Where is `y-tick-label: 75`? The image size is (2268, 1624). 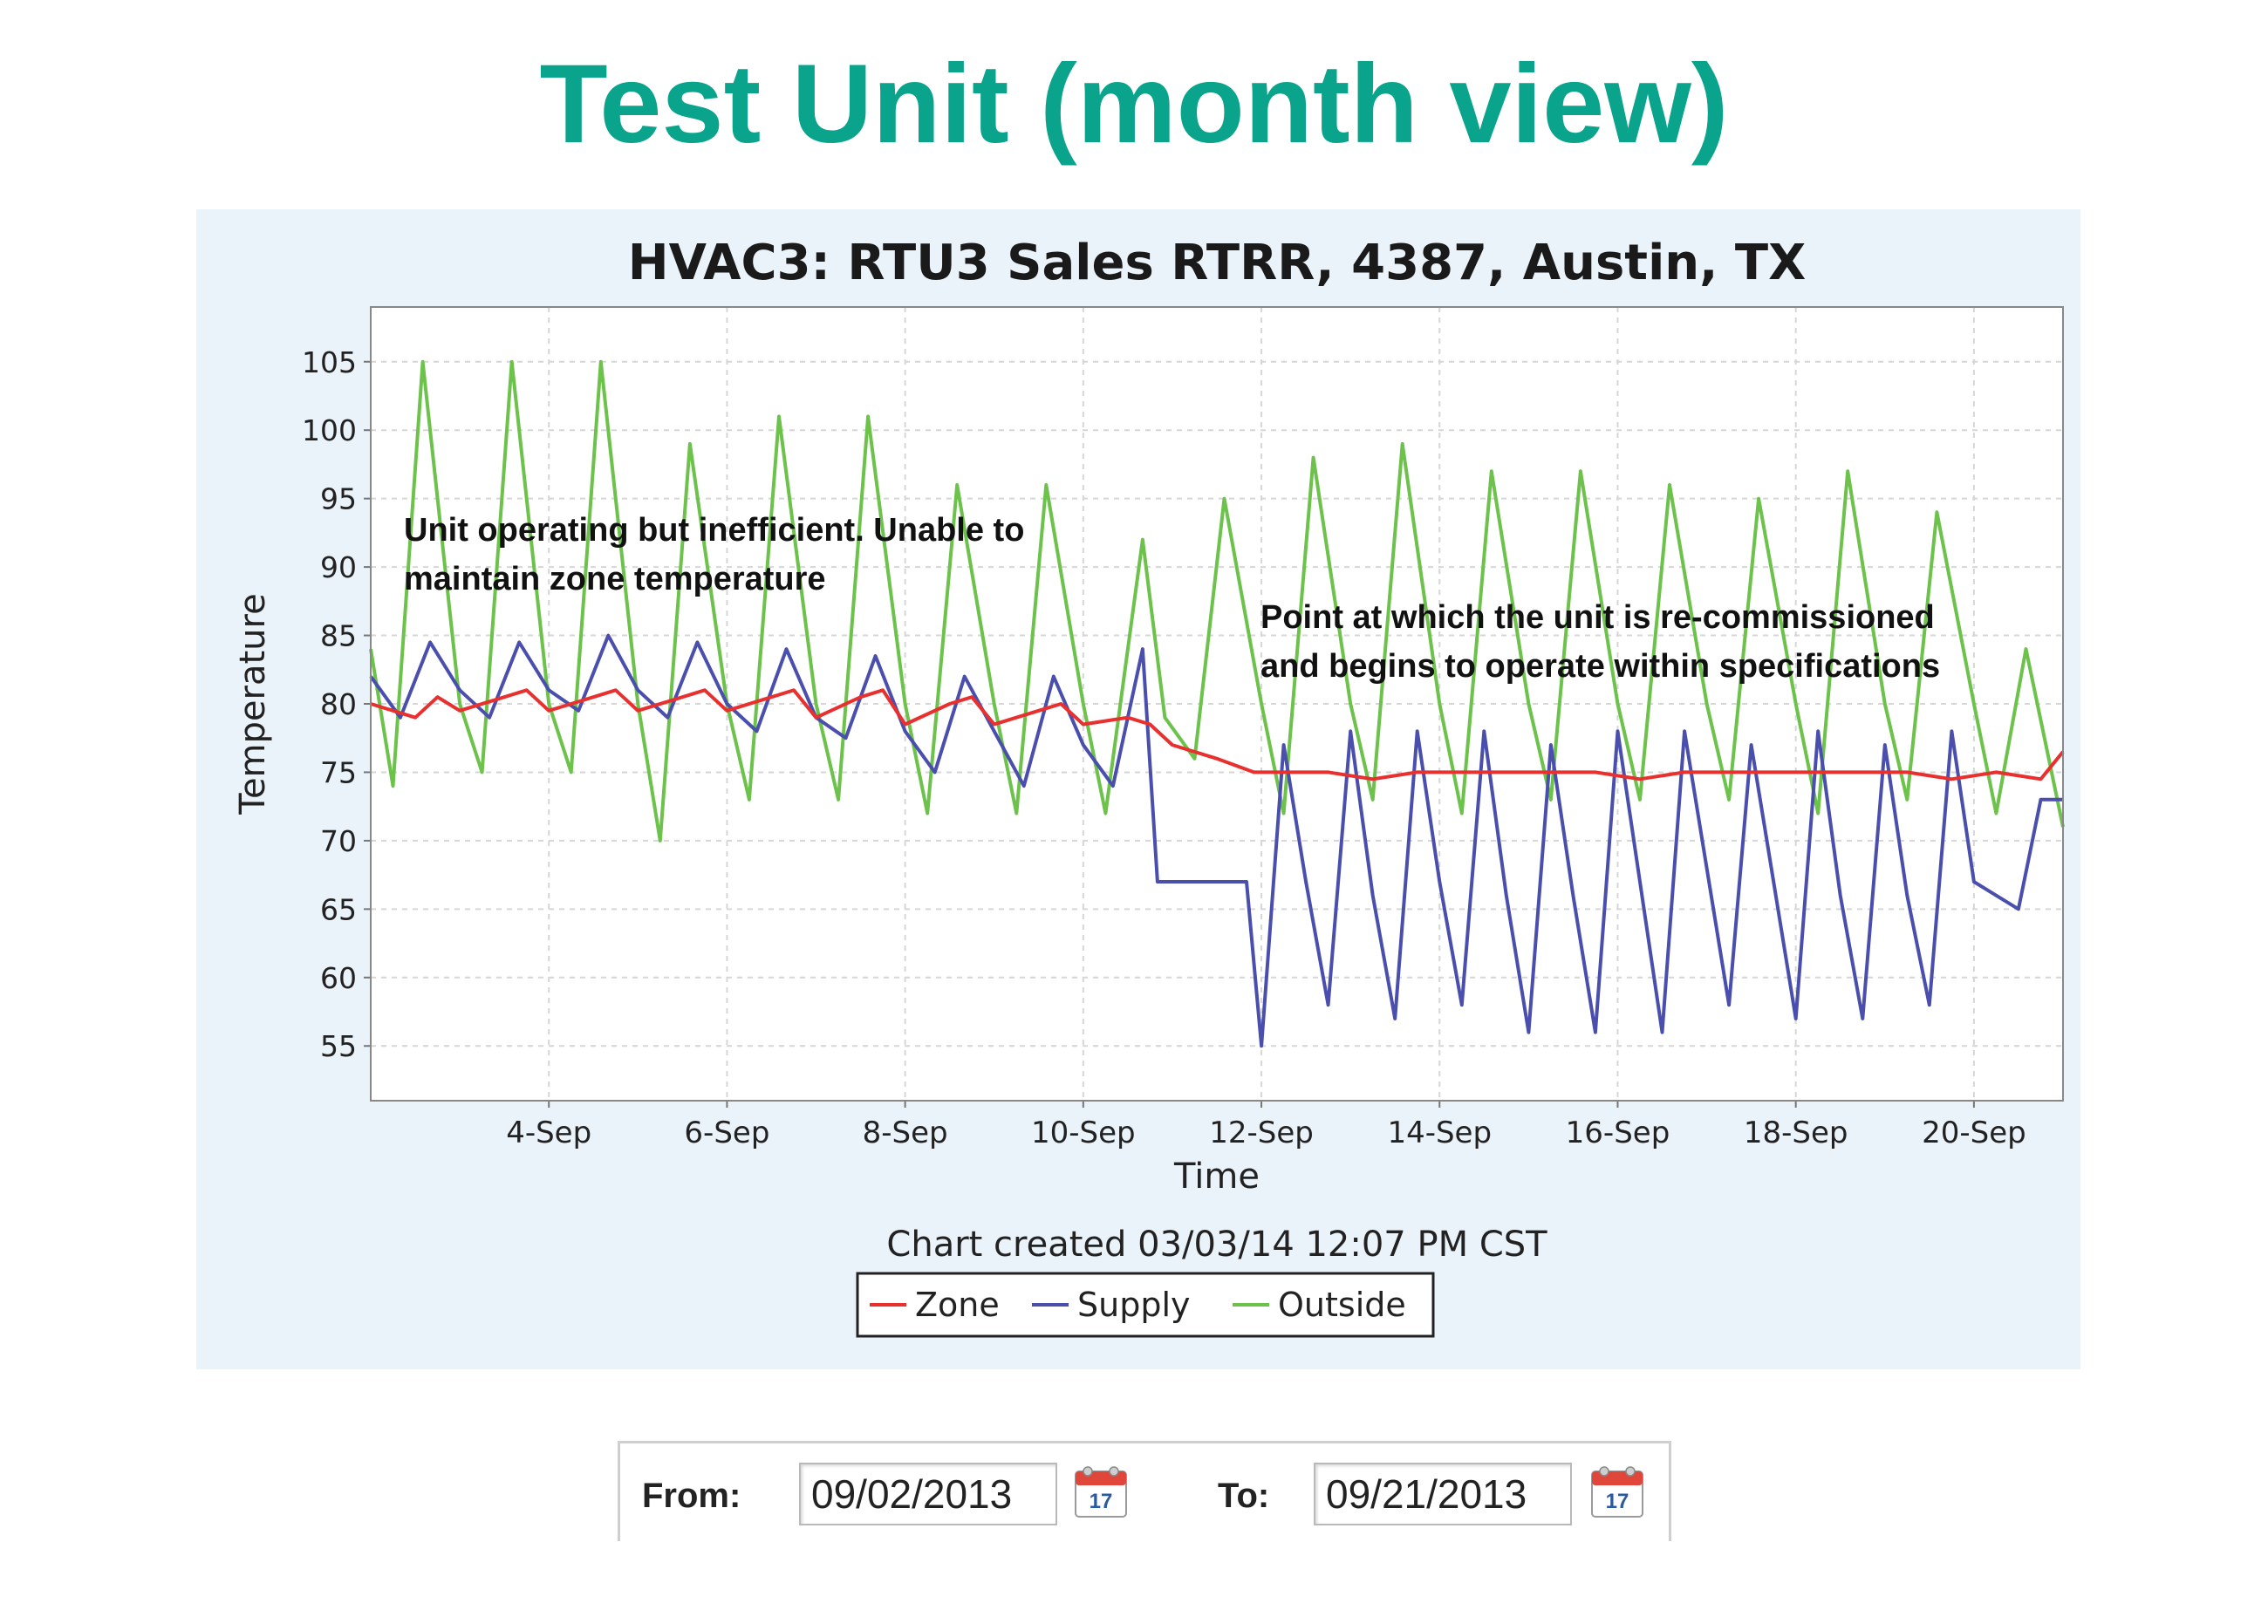 y-tick-label: 75 is located at coordinates (339, 772).